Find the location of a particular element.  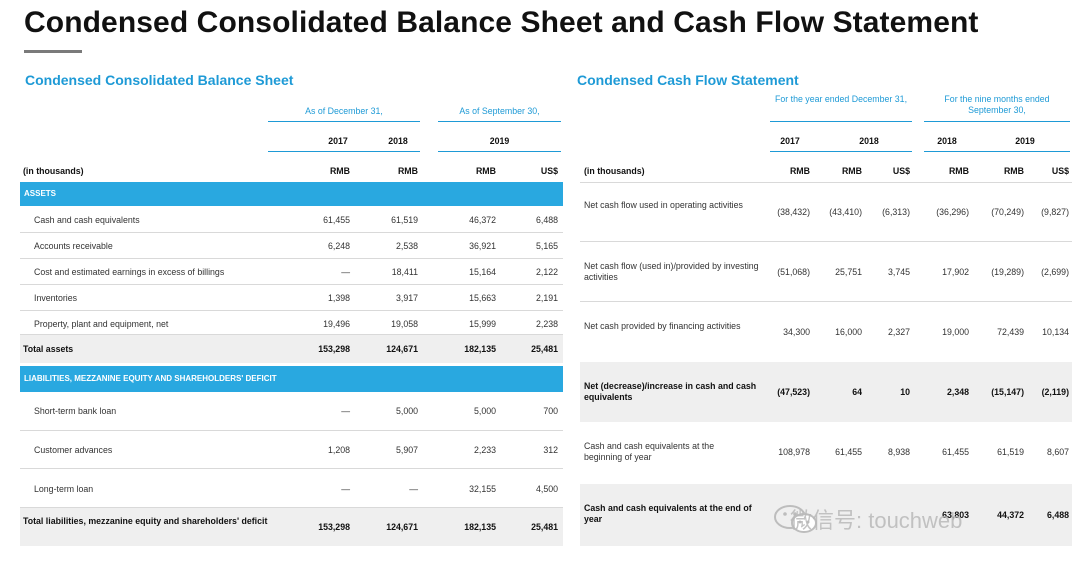

bs-cell: 5,165 is located at coordinates (546, 246).